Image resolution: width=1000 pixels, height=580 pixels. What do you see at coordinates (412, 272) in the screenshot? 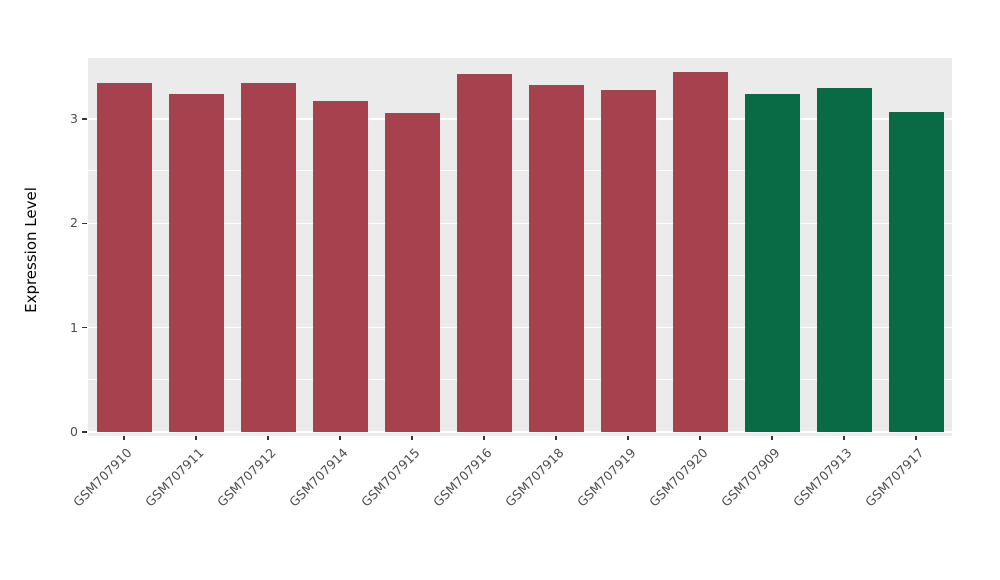
I see `bar-GSM707915` at bounding box center [412, 272].